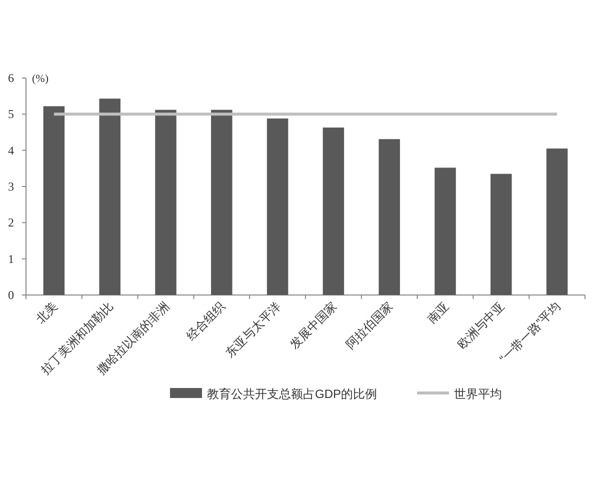 The height and width of the screenshot is (480, 600). Describe the element at coordinates (11, 187) in the screenshot. I see `y-tick-label: 3` at that location.